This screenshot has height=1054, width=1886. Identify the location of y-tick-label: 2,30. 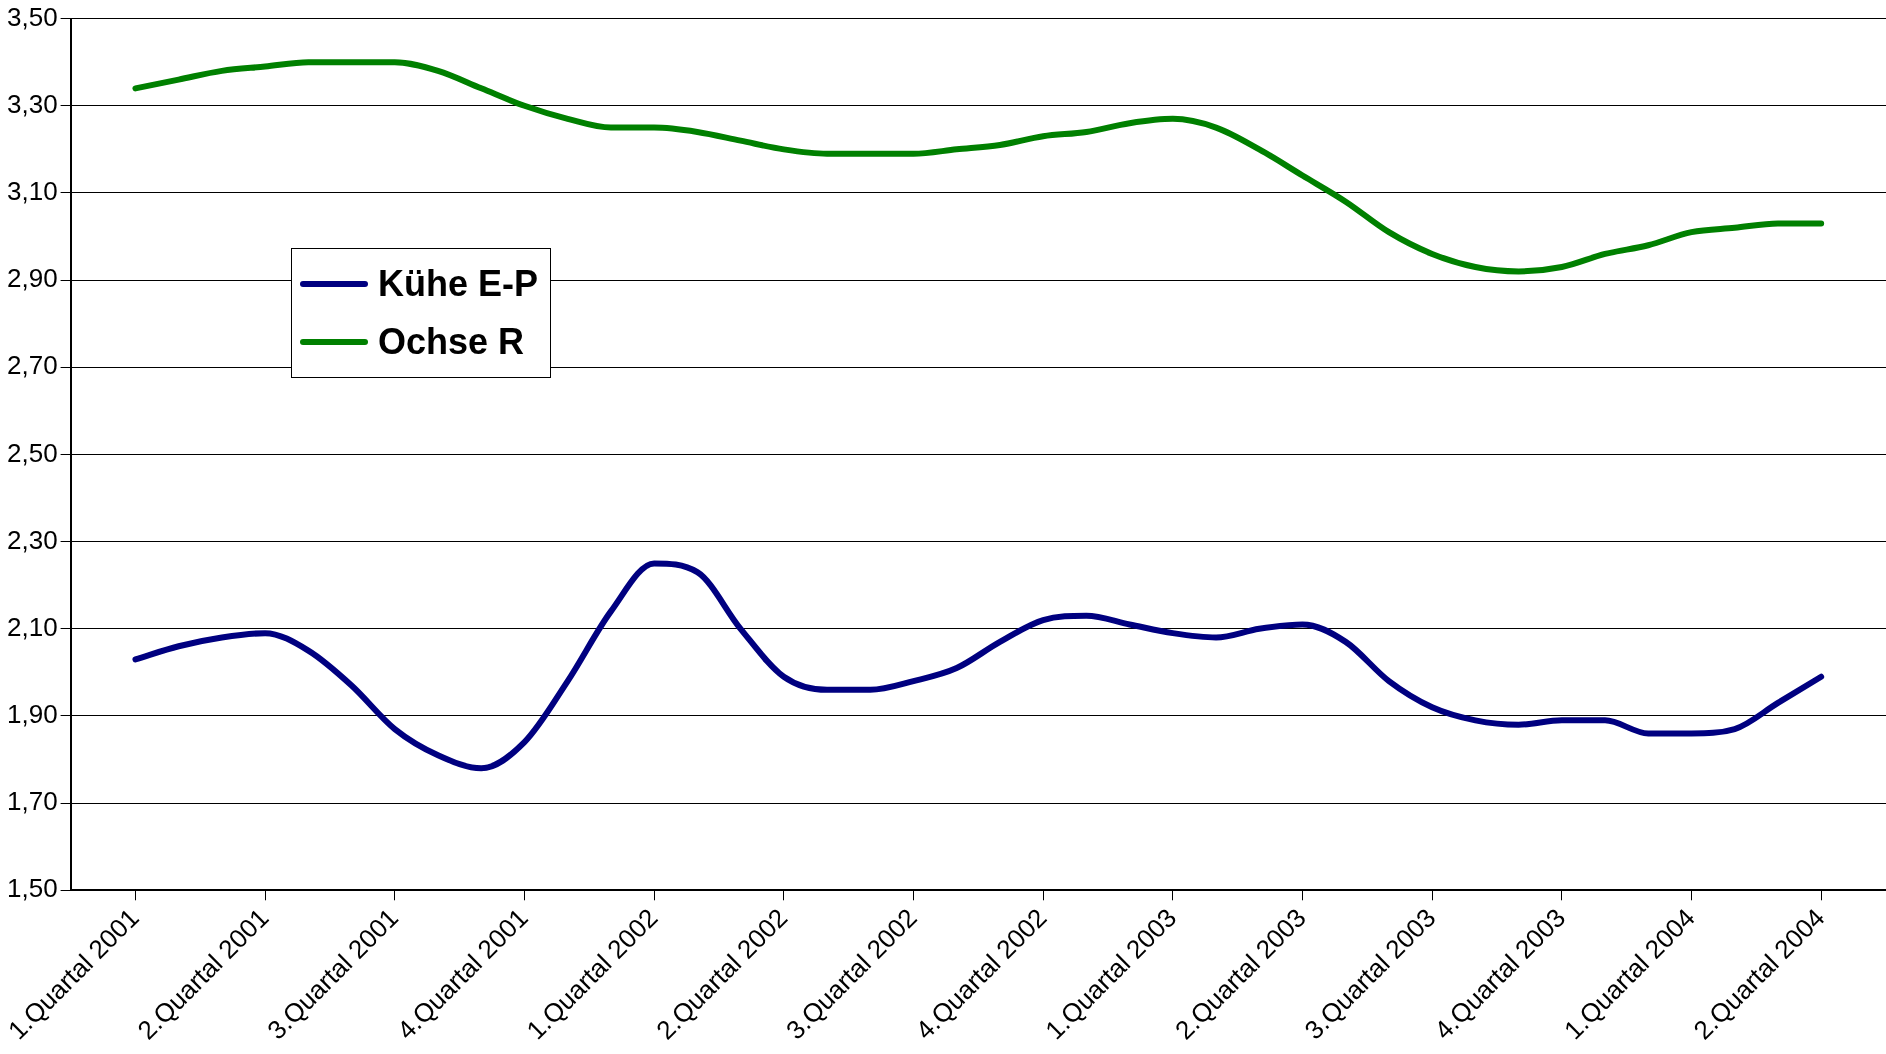
(32, 539).